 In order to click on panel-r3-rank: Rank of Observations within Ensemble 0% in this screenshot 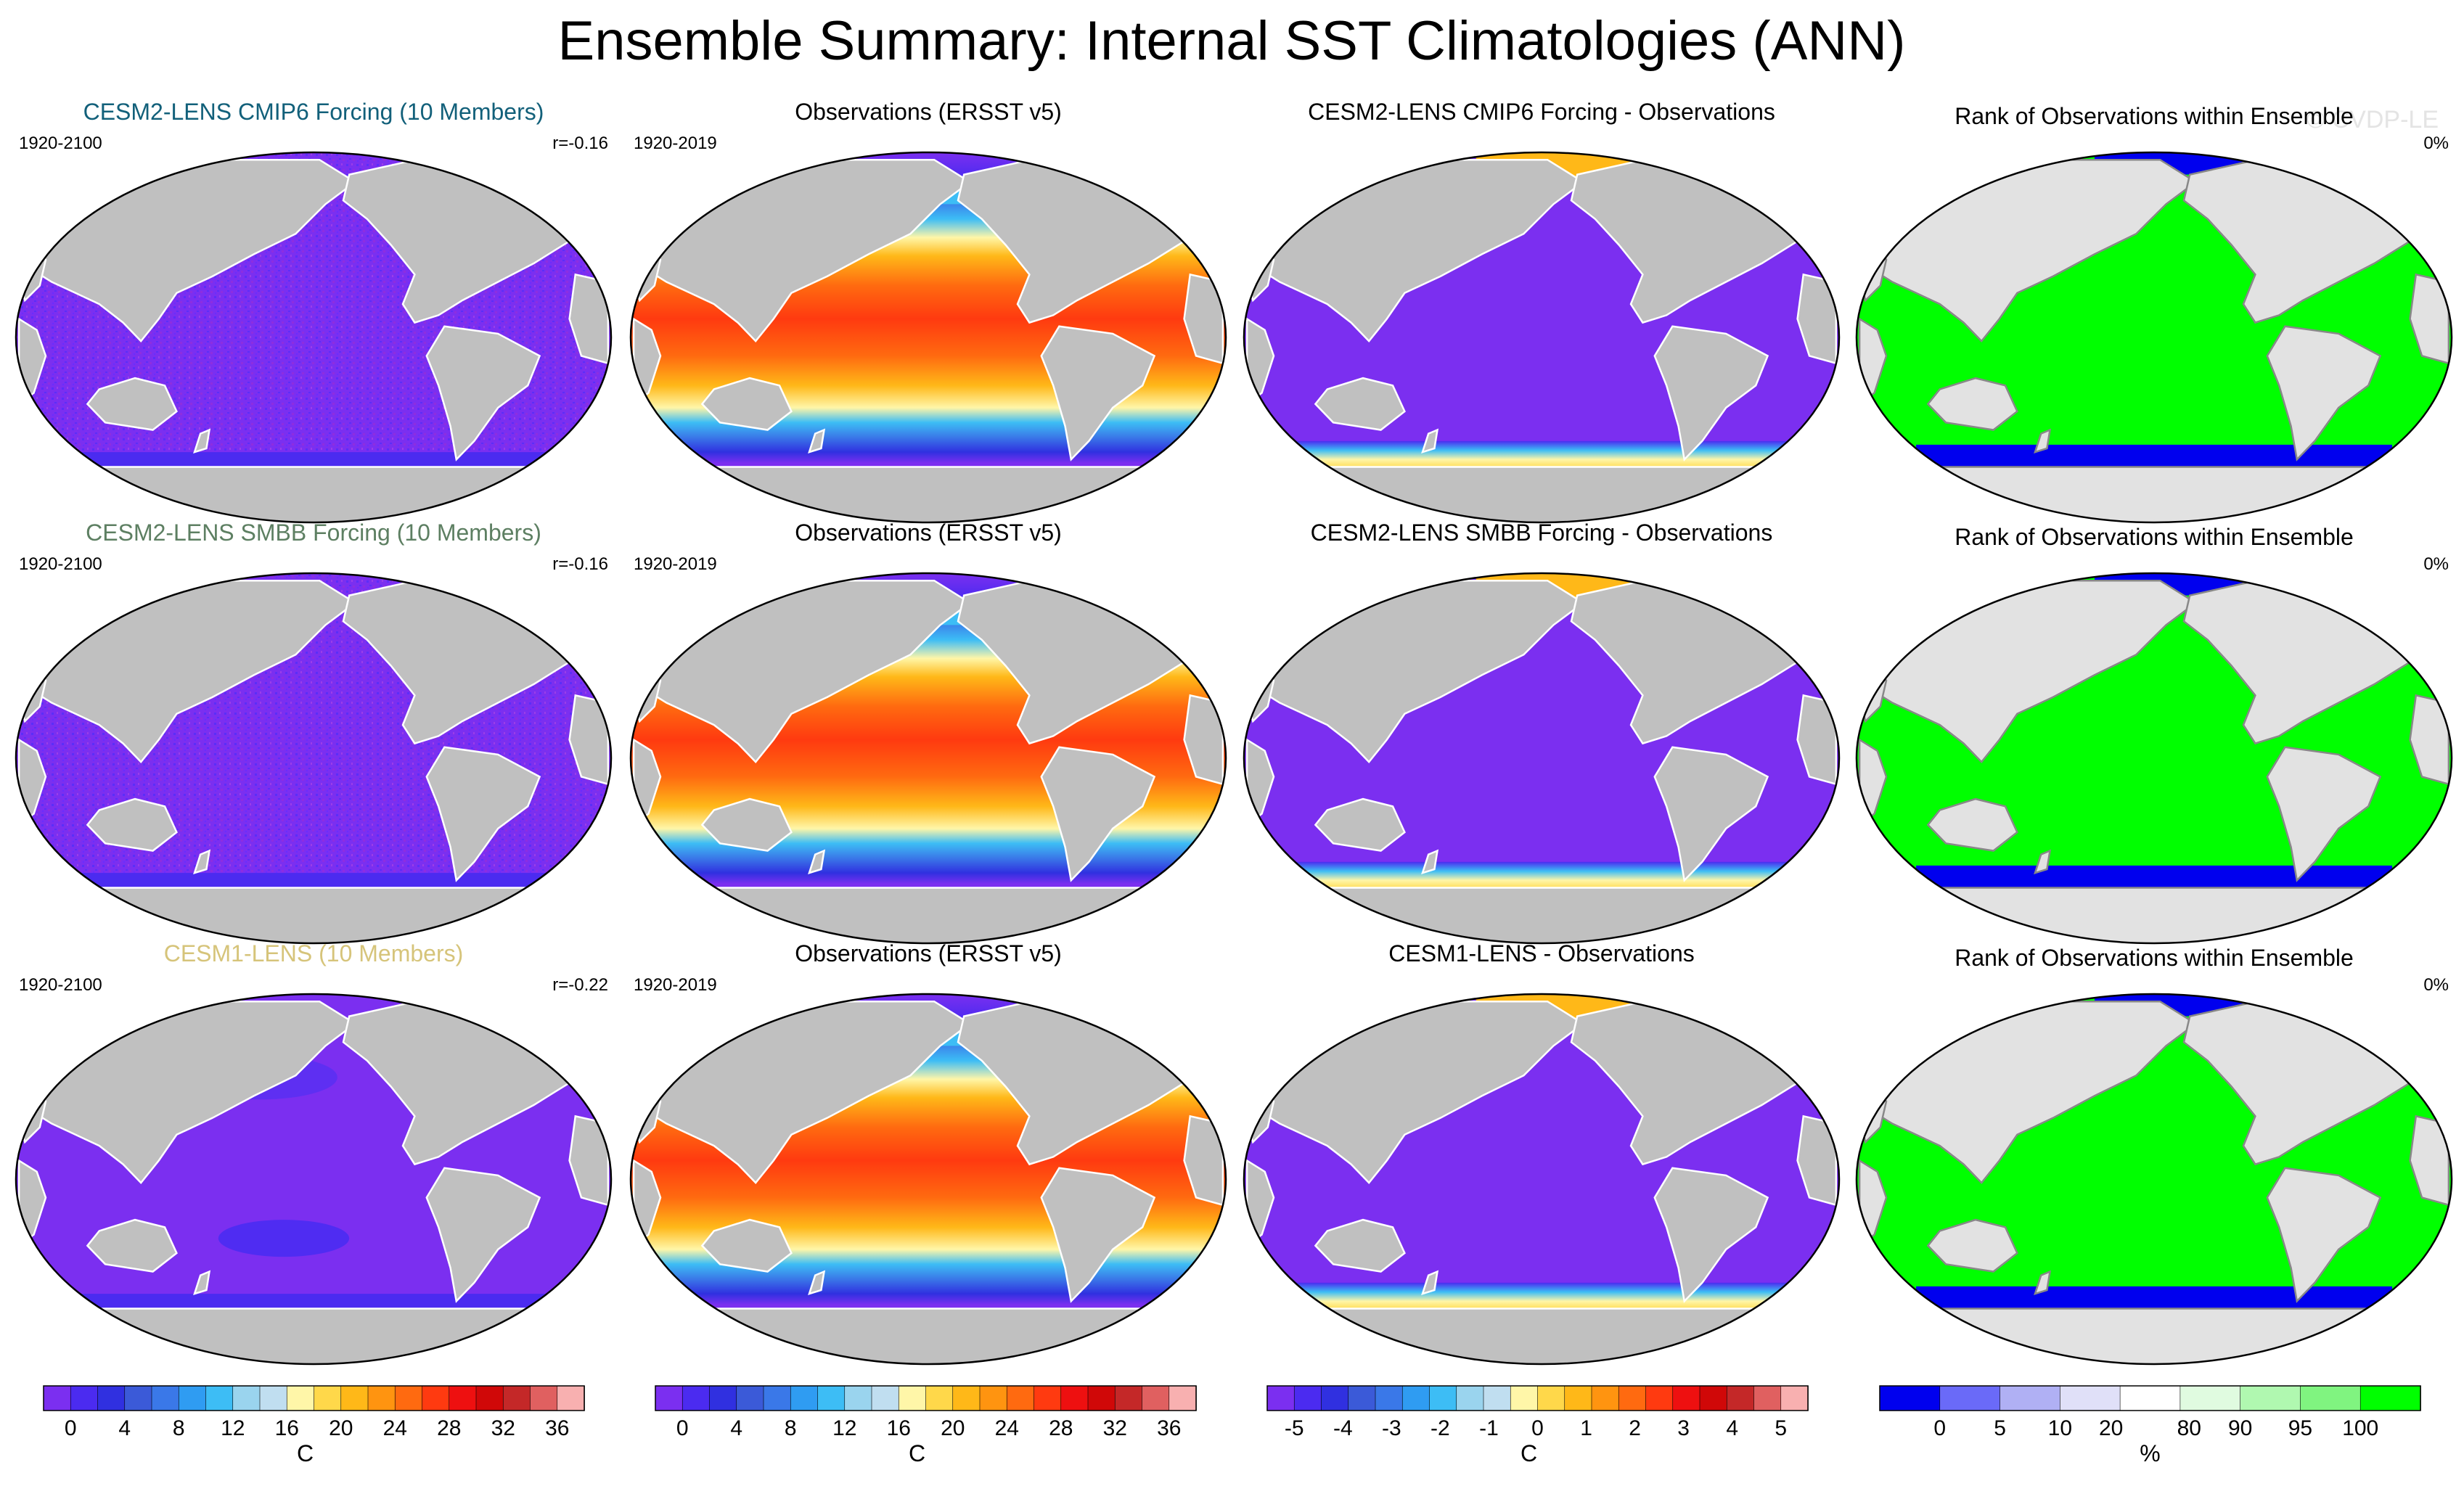, I will do `click(2154, 1155)`.